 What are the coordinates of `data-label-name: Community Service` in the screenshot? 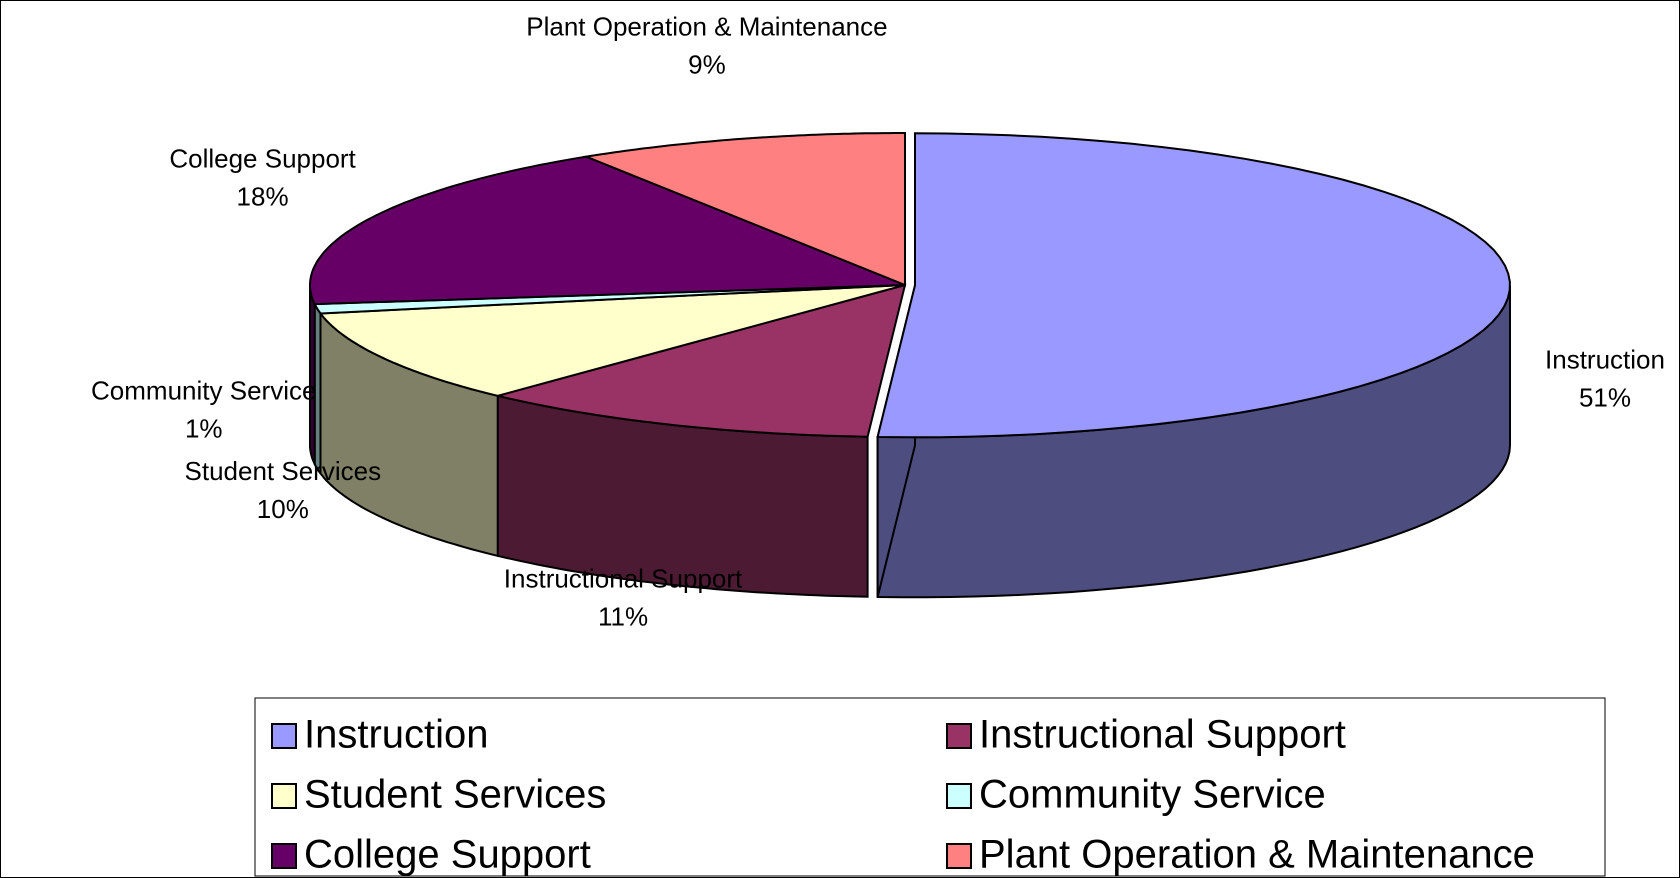 It's located at (203, 391).